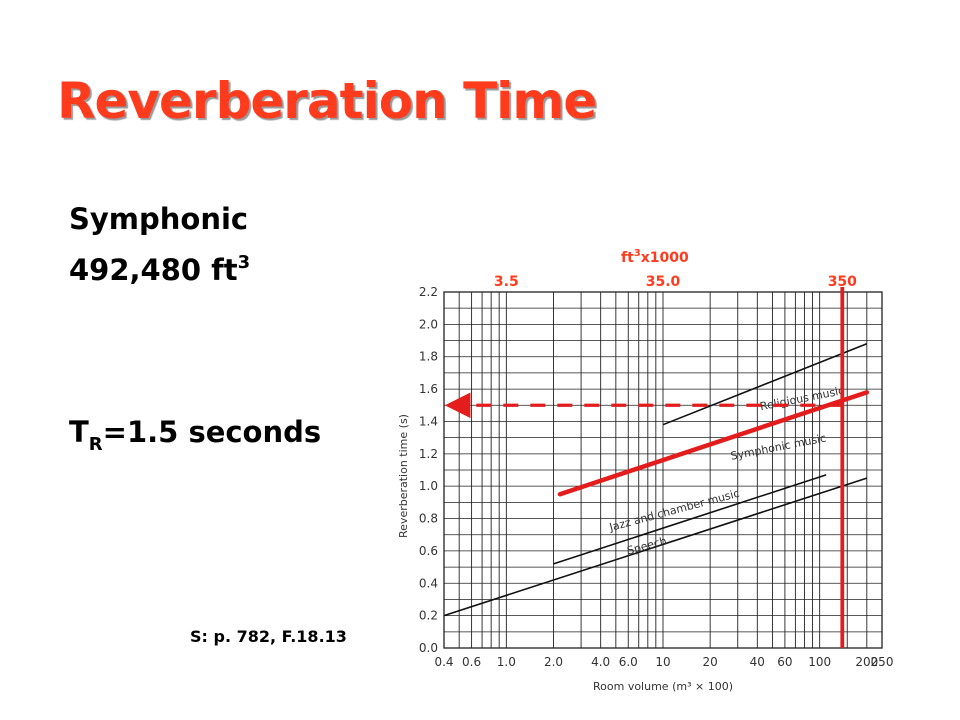 The image size is (960, 720). What do you see at coordinates (153, 270) in the screenshot?
I see `volume-text: 492,480 ft` at bounding box center [153, 270].